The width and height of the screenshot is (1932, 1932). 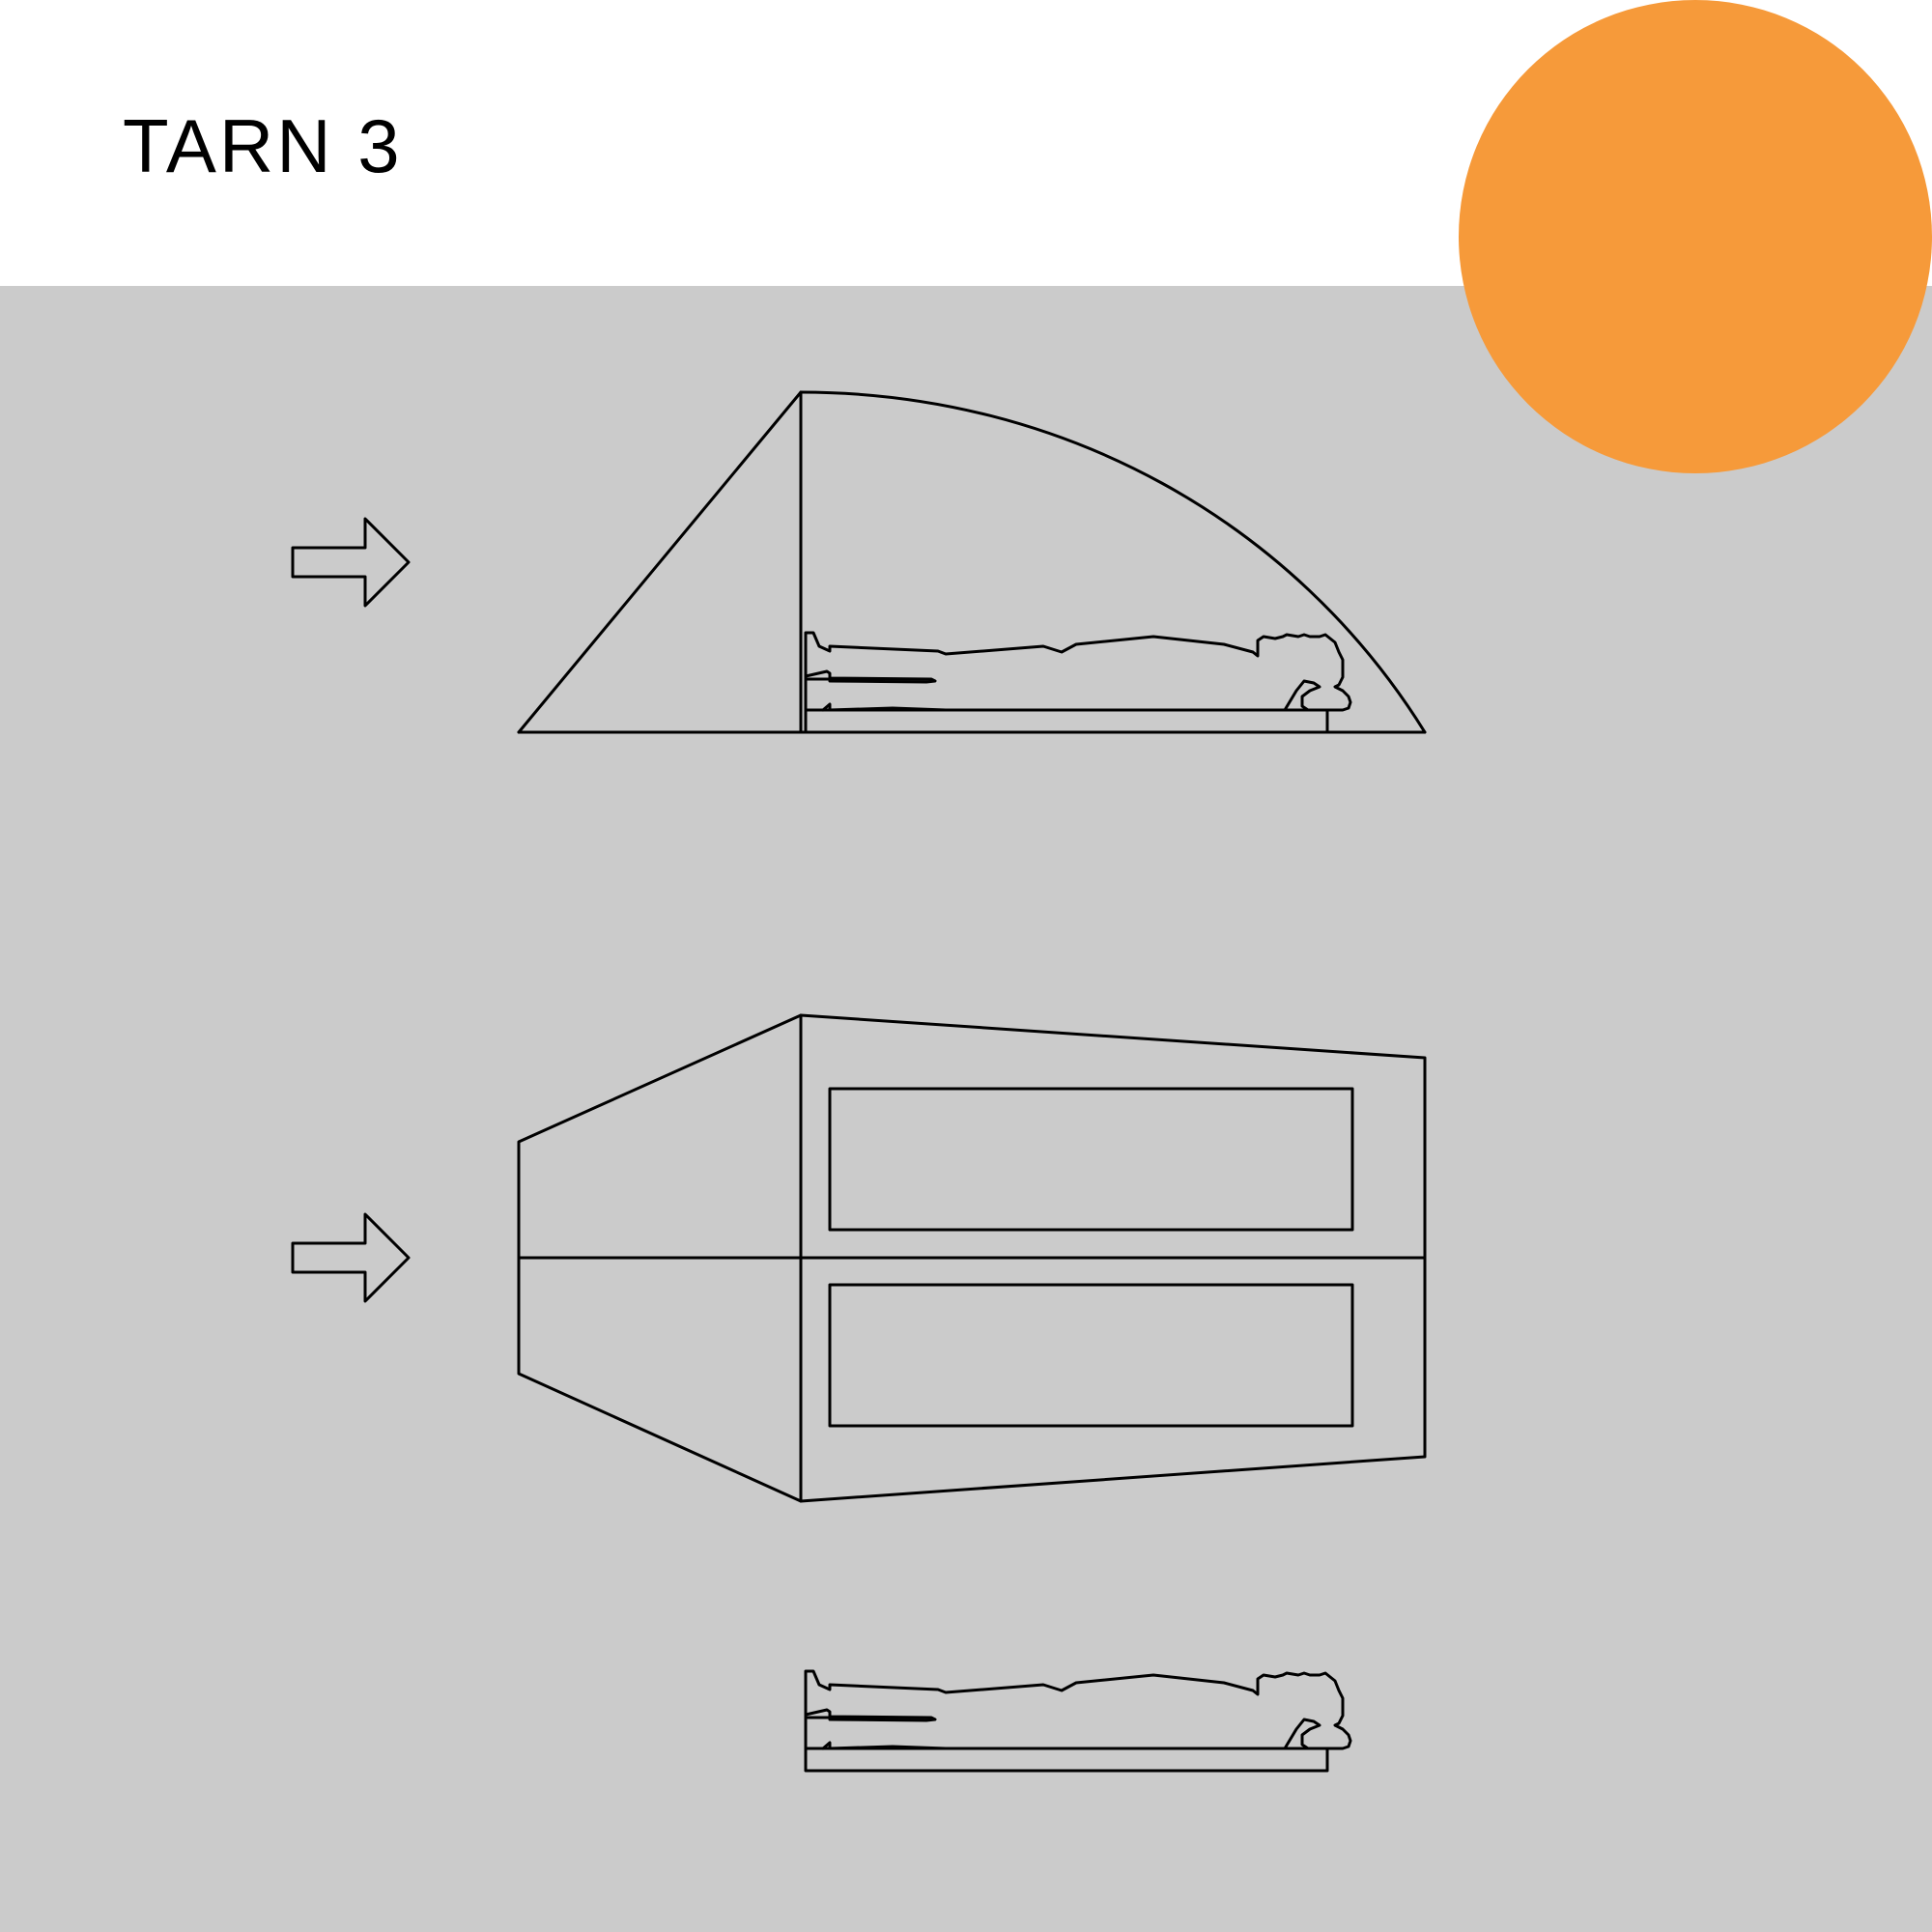 What do you see at coordinates (263, 145) in the screenshot?
I see `page-title: TARN 3` at bounding box center [263, 145].